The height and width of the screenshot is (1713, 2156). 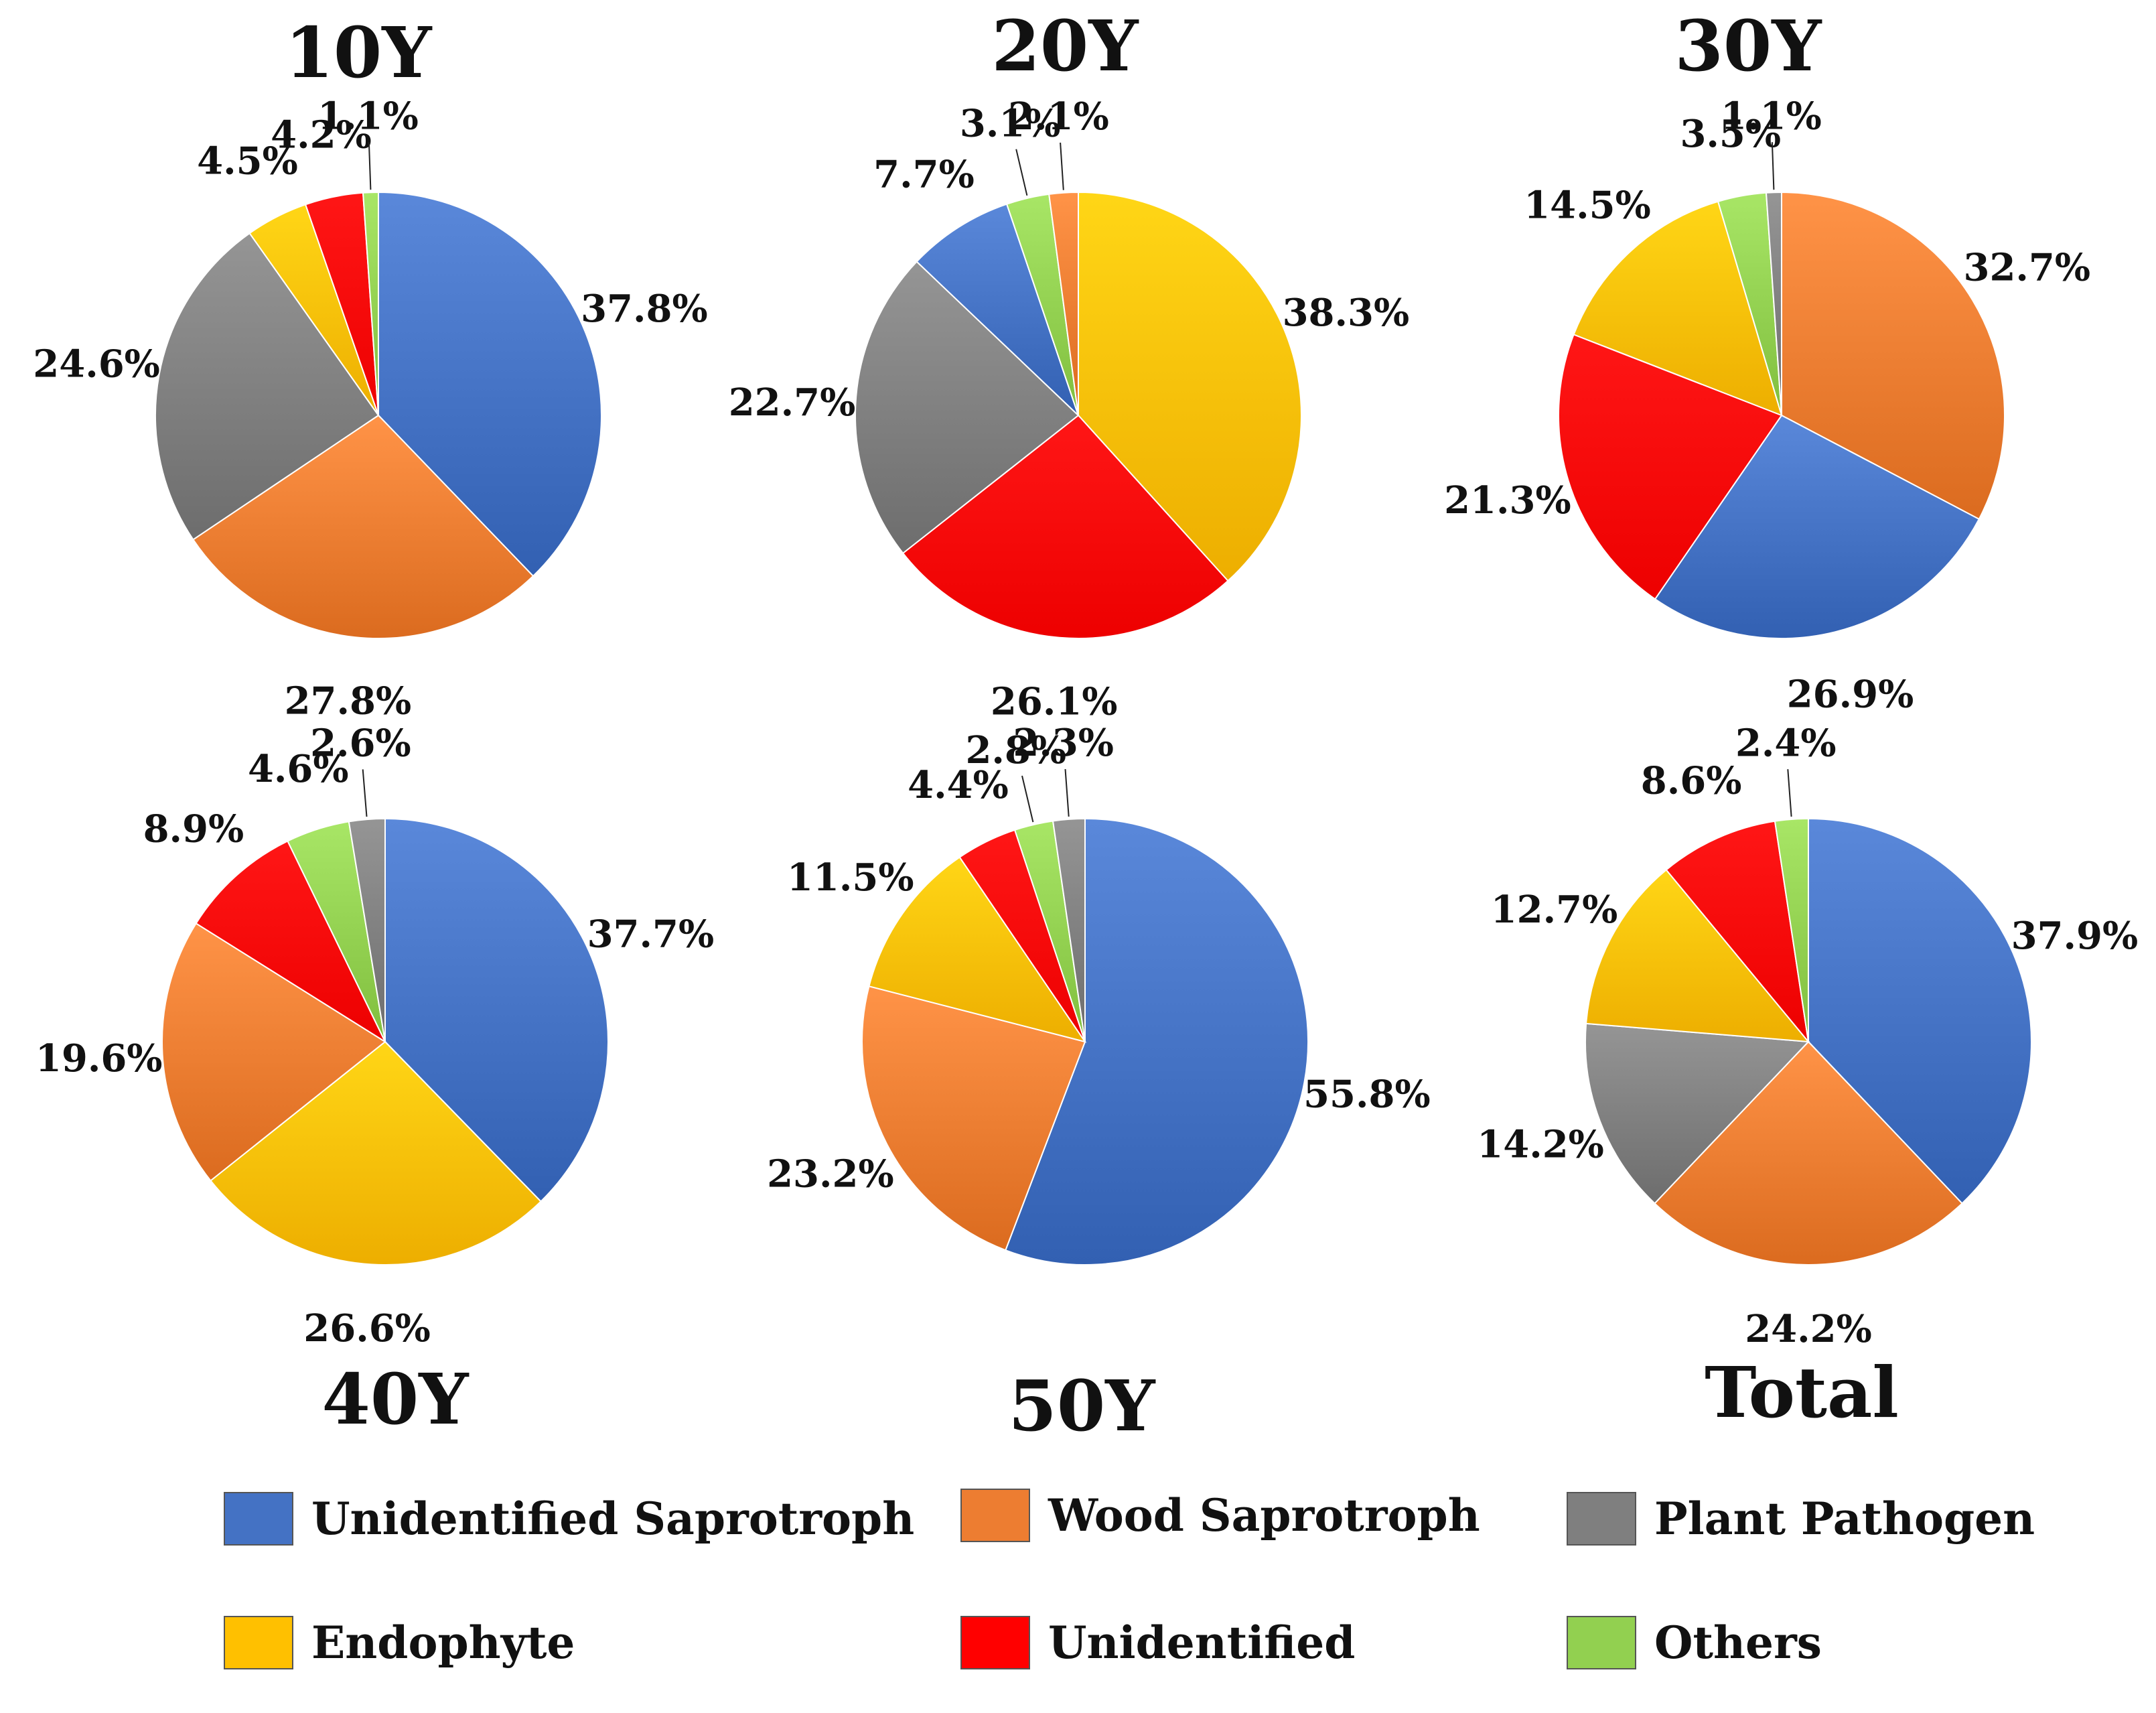 I want to click on slice-total-endophyte, so click(x=1697, y=956).